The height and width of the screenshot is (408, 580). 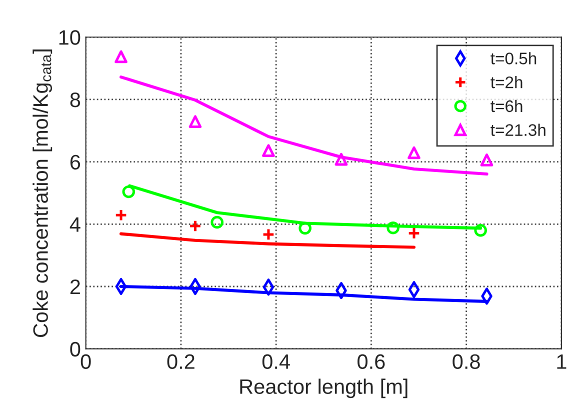 What do you see at coordinates (85, 362) in the screenshot?
I see `x-tick-label: 0` at bounding box center [85, 362].